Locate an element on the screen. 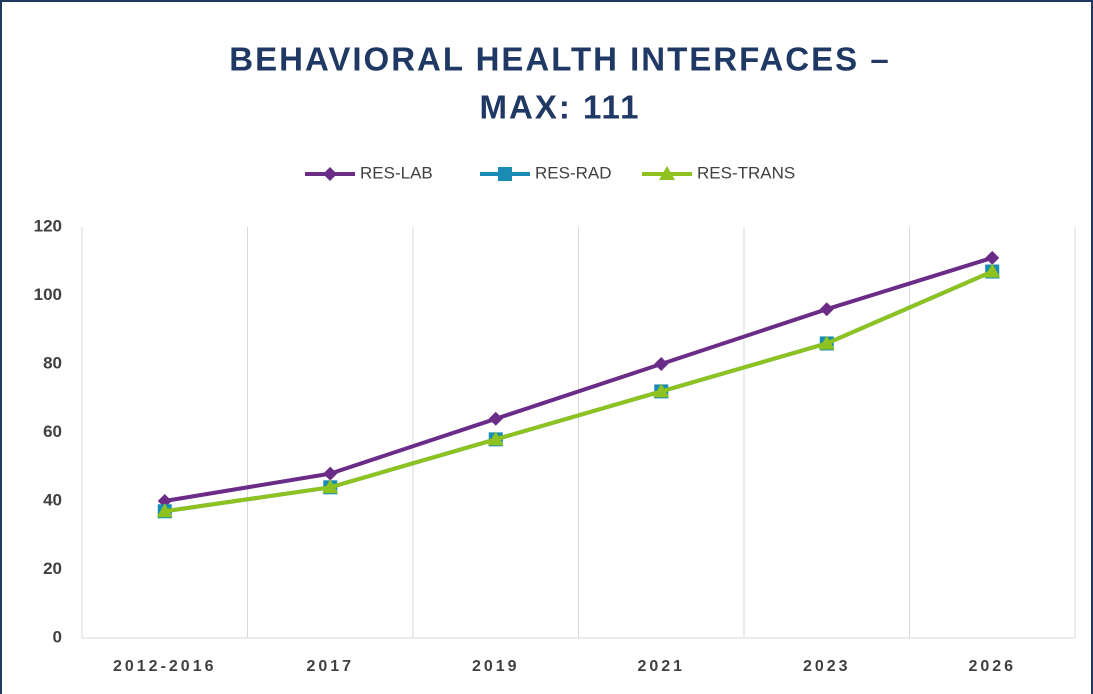 The image size is (1093, 694). y-tick-label: 20 is located at coordinates (52, 568).